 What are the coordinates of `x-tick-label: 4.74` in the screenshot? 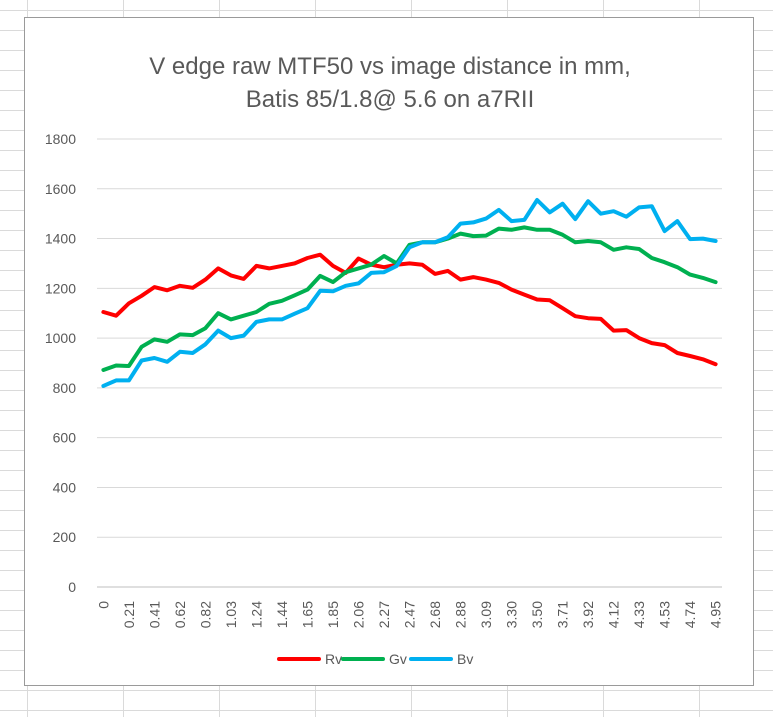 It's located at (690, 614).